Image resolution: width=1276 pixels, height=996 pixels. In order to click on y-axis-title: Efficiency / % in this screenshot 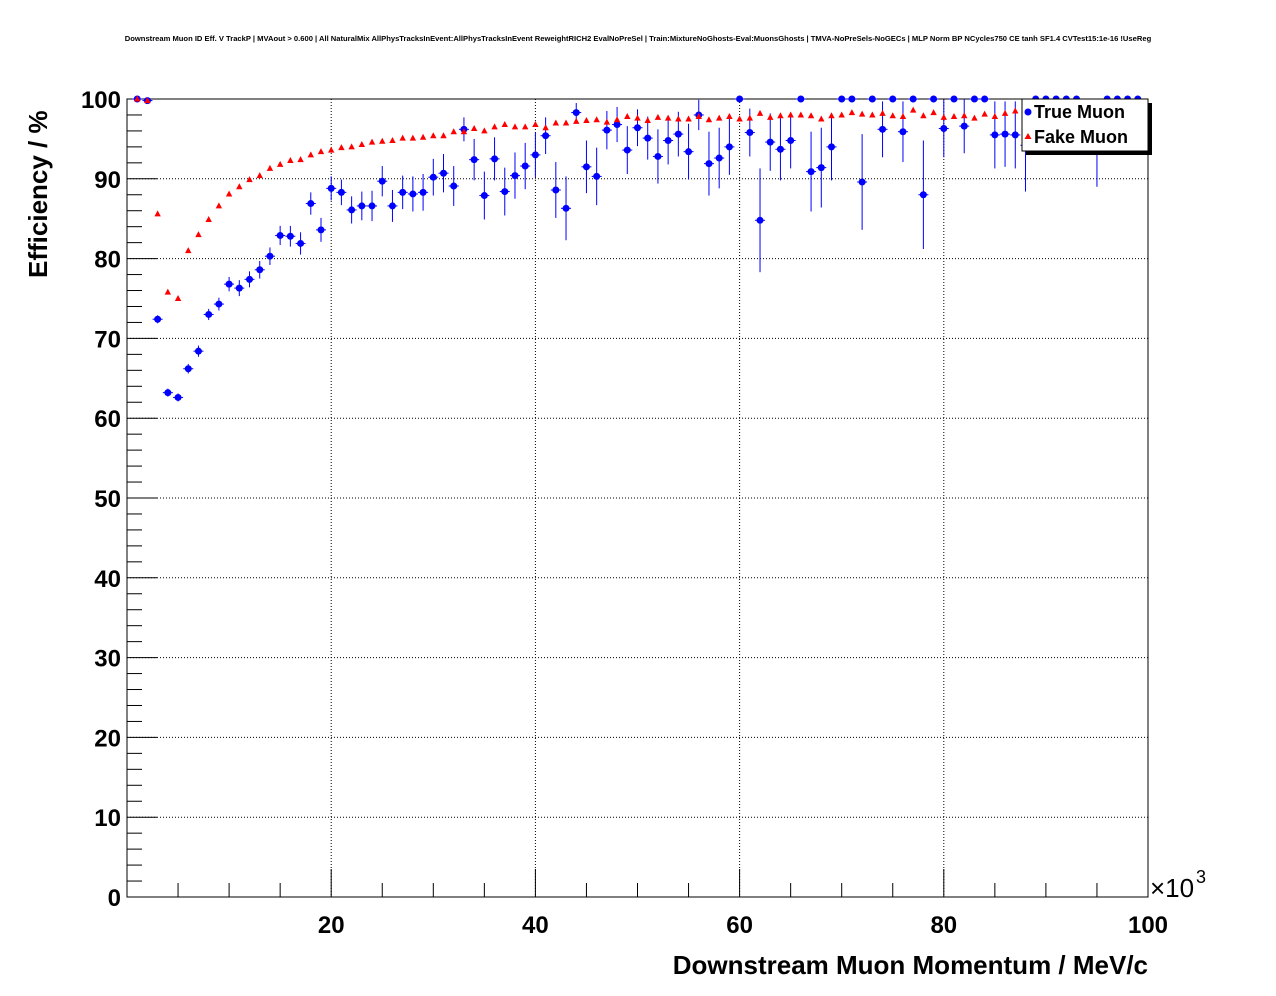, I will do `click(38, 194)`.